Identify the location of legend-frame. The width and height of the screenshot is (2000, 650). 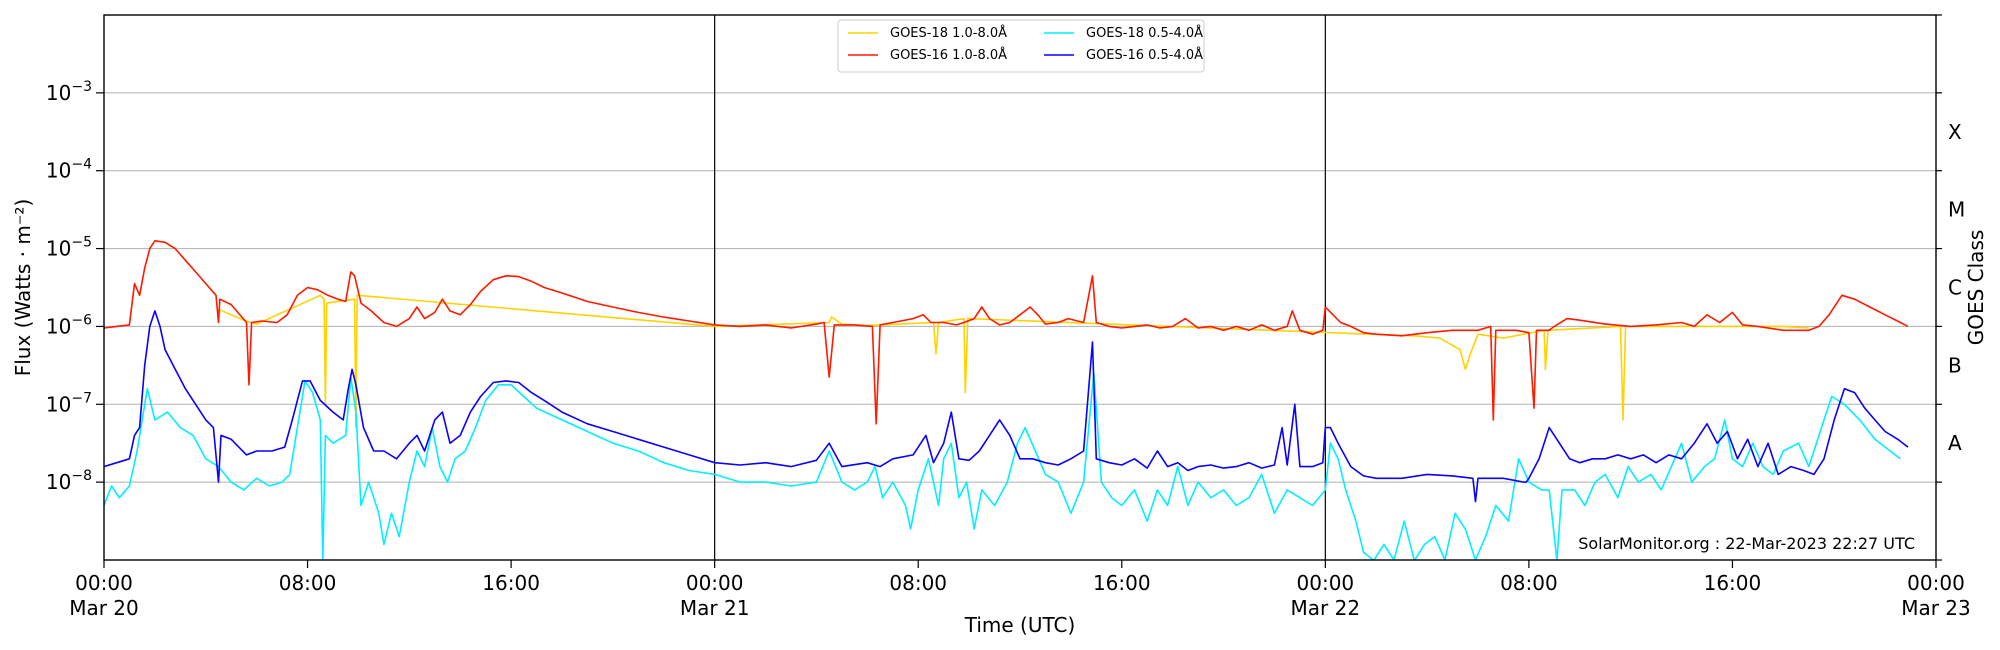
(1021, 46).